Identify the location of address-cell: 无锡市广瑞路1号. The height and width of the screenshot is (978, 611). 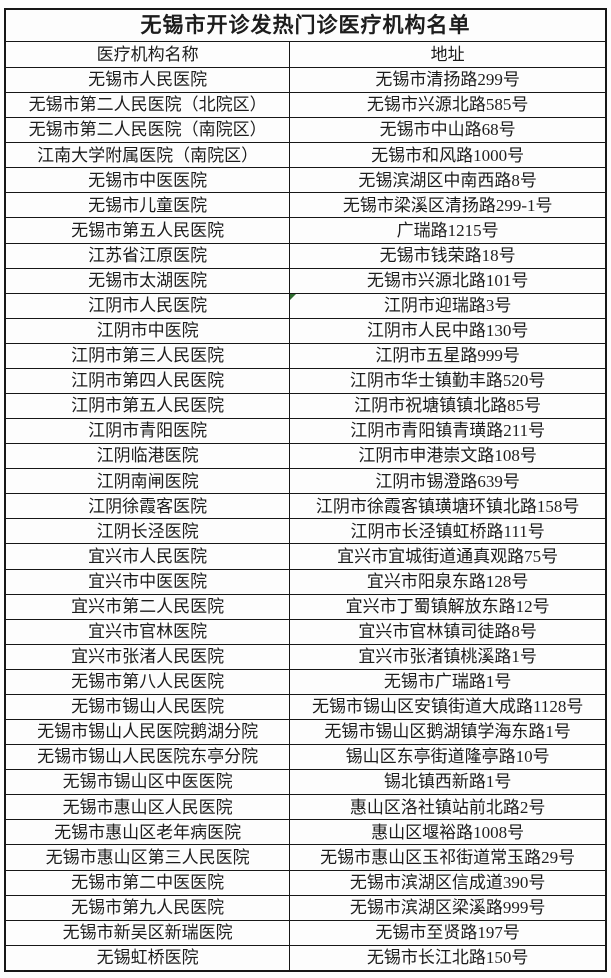
(448, 681).